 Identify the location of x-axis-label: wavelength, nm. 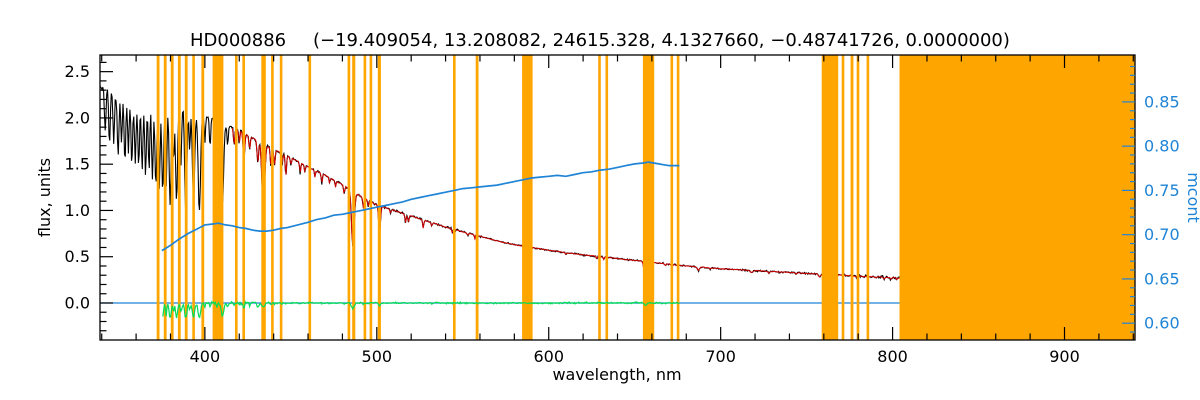
(616, 374).